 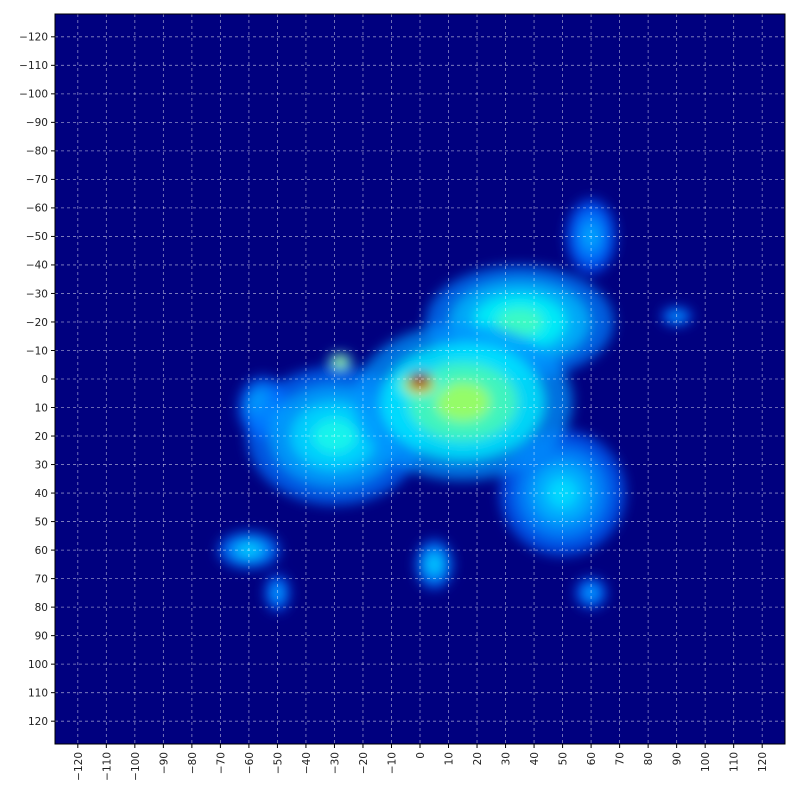 What do you see at coordinates (41, 608) in the screenshot?
I see `y-tick-label: 80` at bounding box center [41, 608].